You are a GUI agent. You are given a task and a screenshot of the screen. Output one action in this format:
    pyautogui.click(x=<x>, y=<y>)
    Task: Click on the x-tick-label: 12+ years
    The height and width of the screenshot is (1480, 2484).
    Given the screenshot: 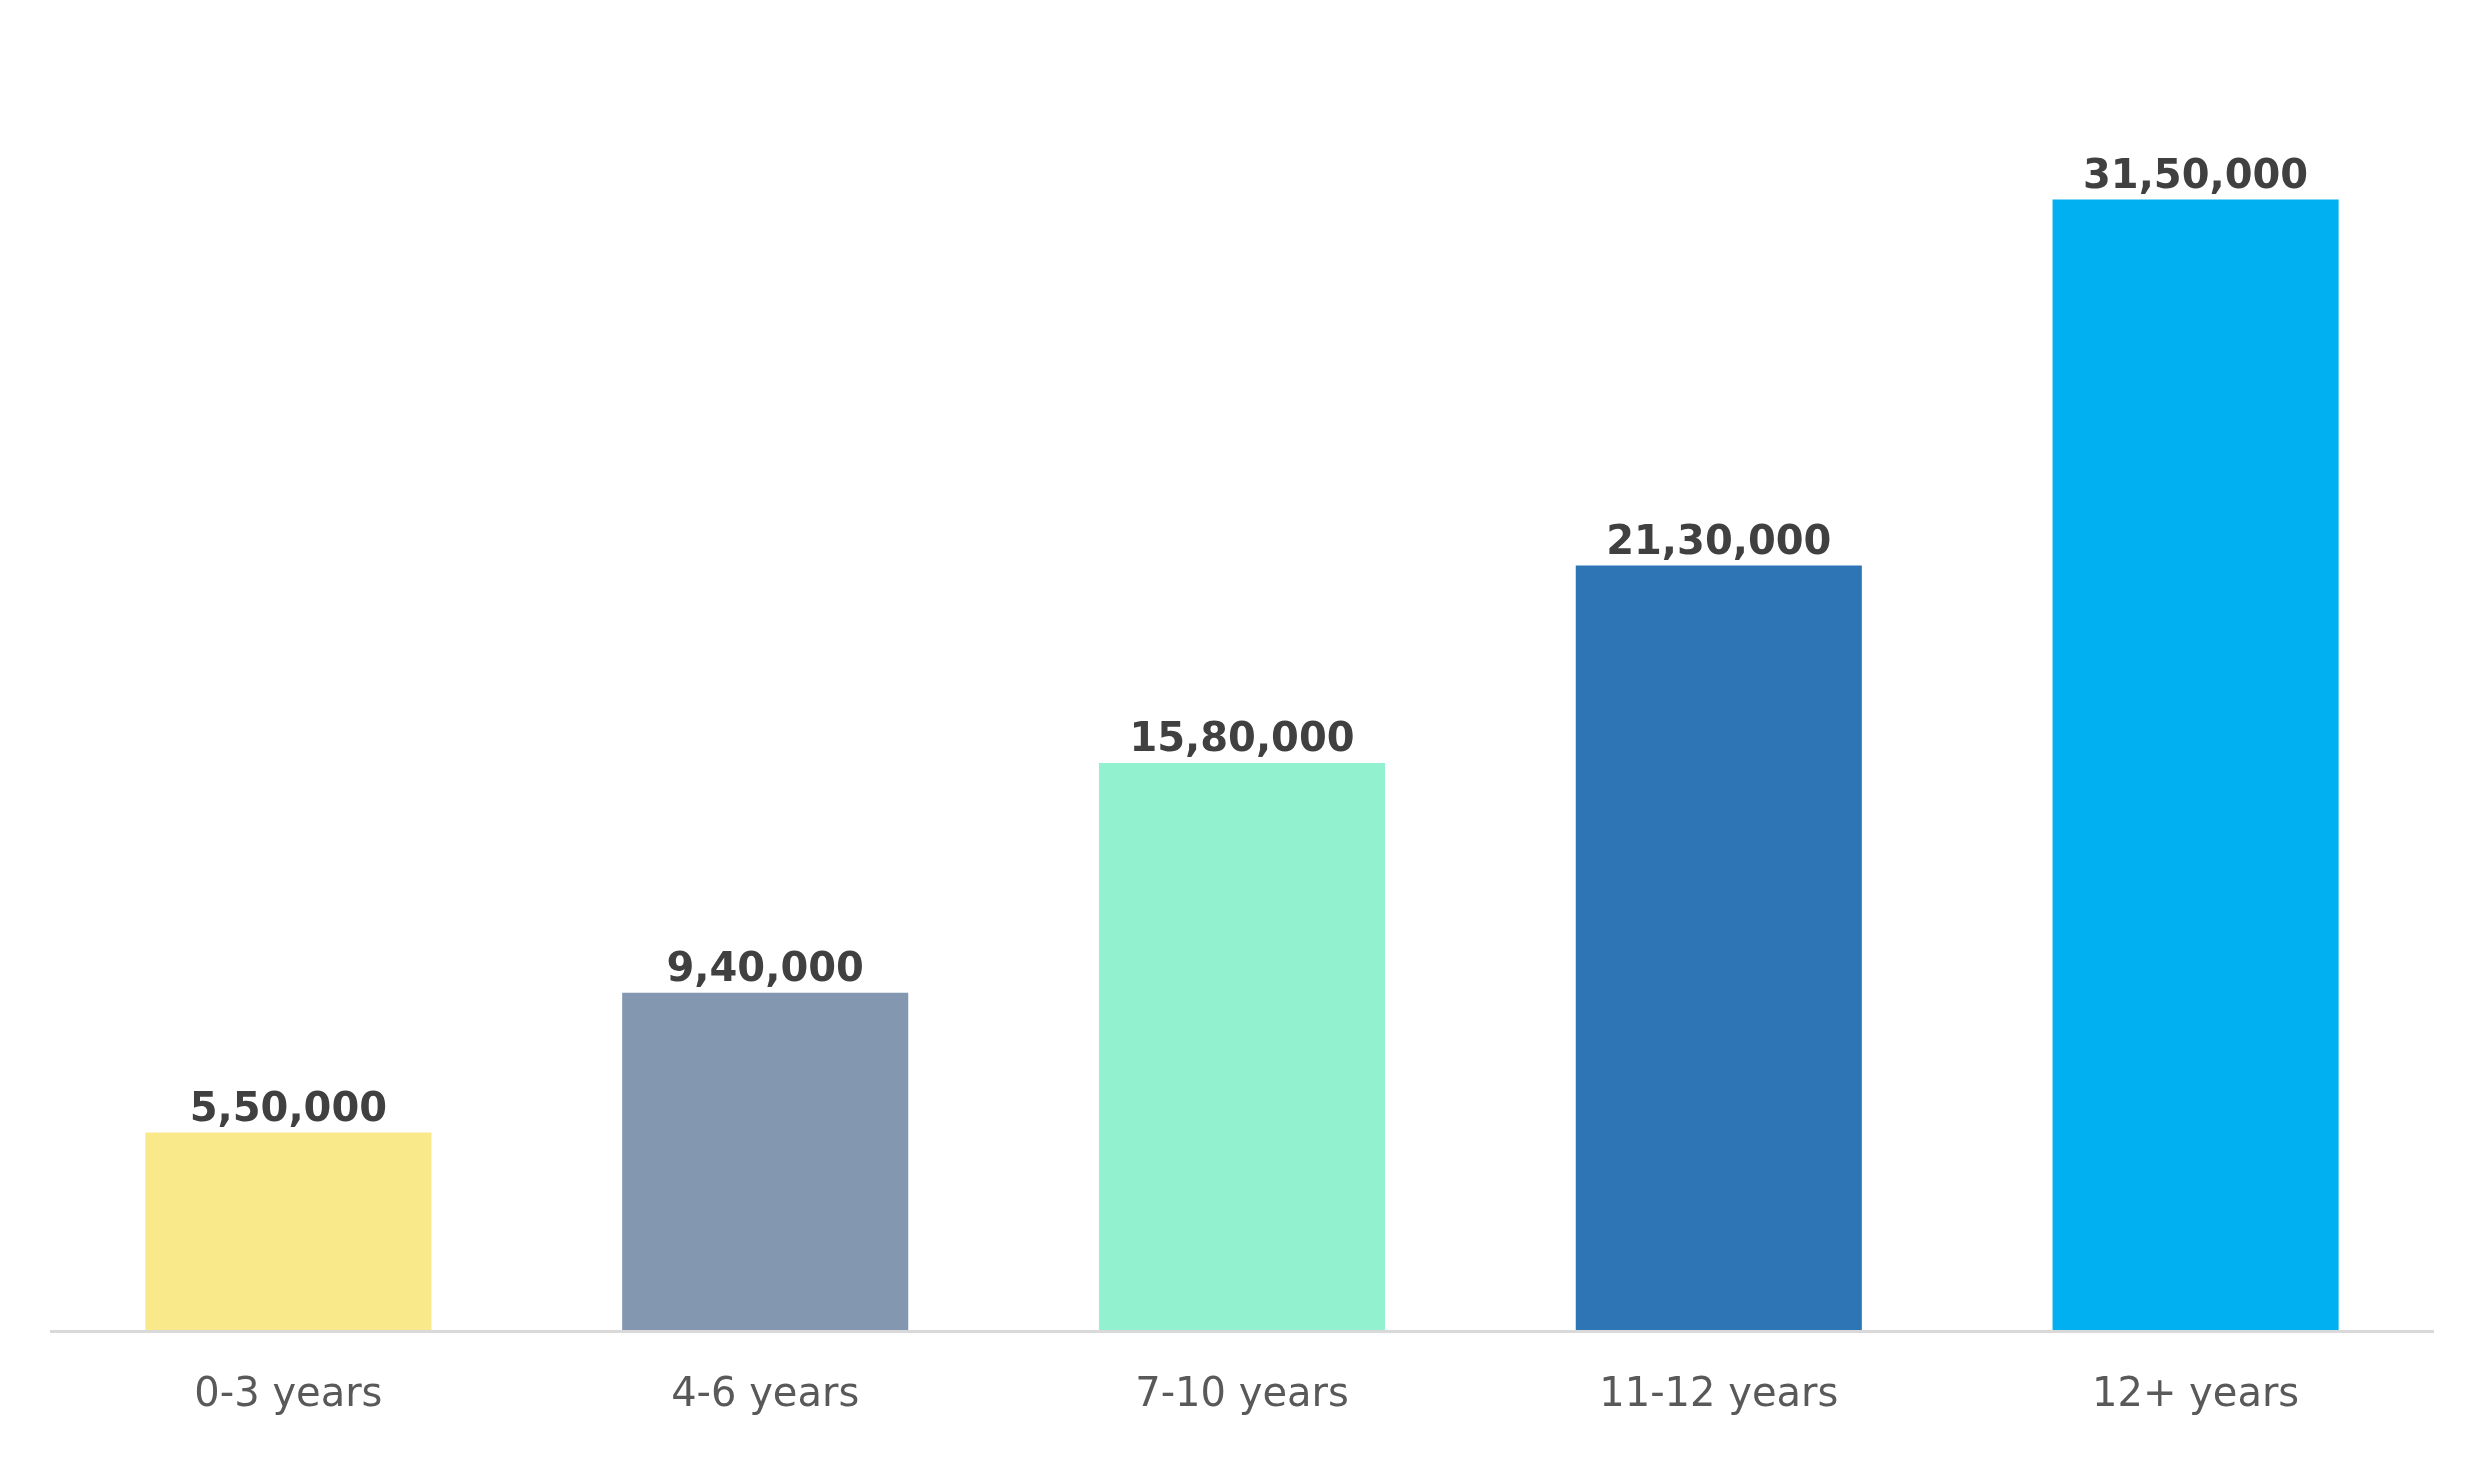 What is the action you would take?
    pyautogui.click(x=2195, y=1392)
    